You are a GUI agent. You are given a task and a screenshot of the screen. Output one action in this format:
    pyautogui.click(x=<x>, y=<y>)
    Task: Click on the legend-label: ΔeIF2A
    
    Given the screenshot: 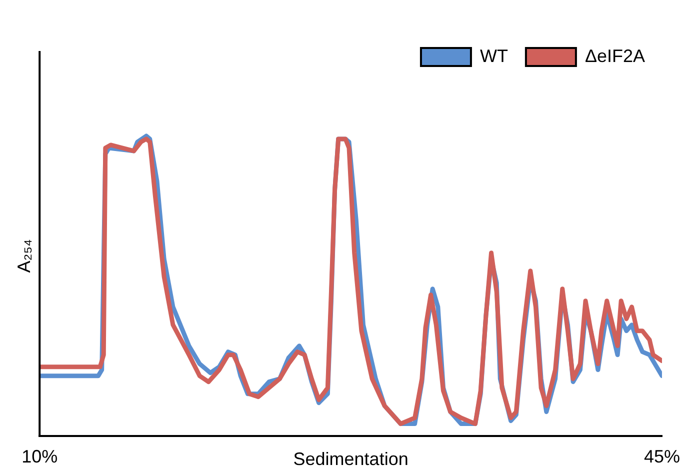 What is the action you would take?
    pyautogui.click(x=614, y=56)
    